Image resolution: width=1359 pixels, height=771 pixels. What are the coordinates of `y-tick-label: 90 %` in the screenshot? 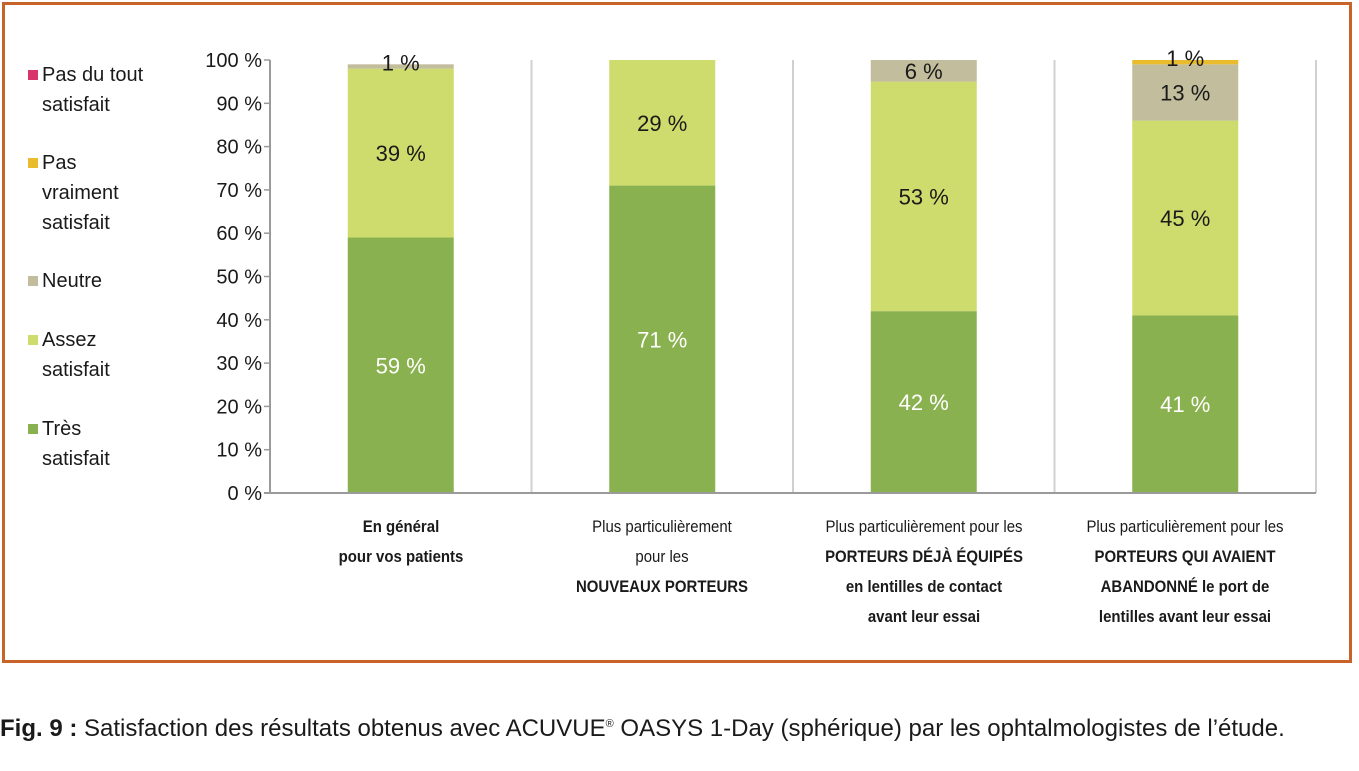 It's located at (239, 104).